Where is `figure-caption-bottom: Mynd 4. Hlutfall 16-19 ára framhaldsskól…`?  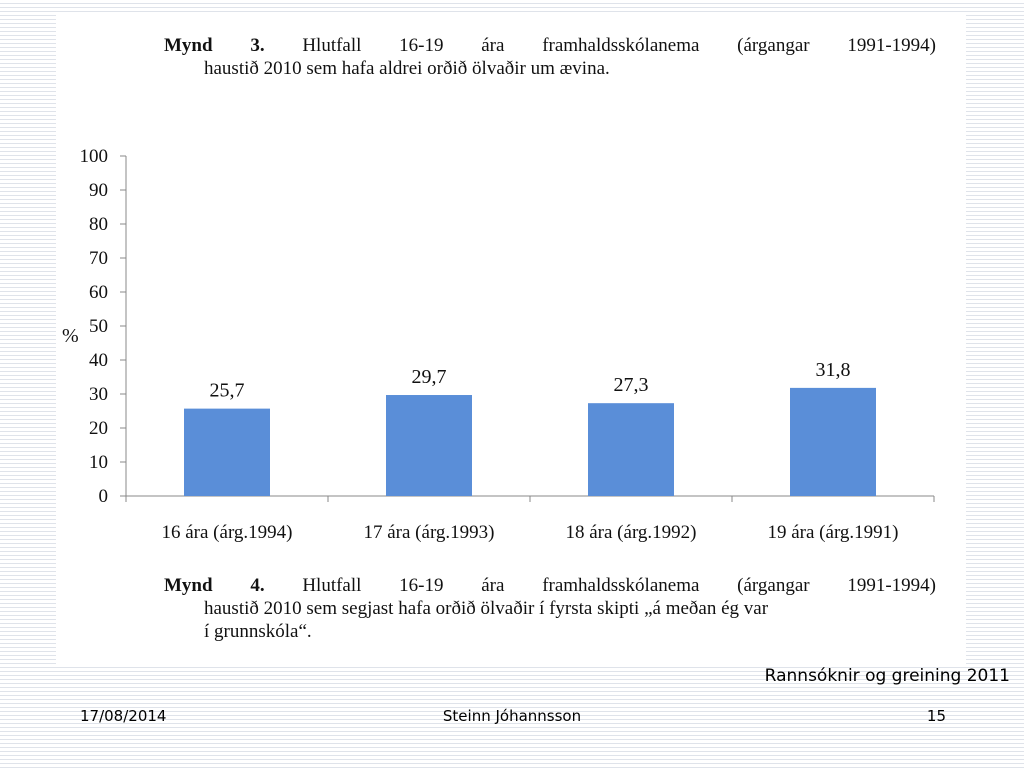 figure-caption-bottom: Mynd 4. Hlutfall 16-19 ára framhaldsskól… is located at coordinates (550, 608).